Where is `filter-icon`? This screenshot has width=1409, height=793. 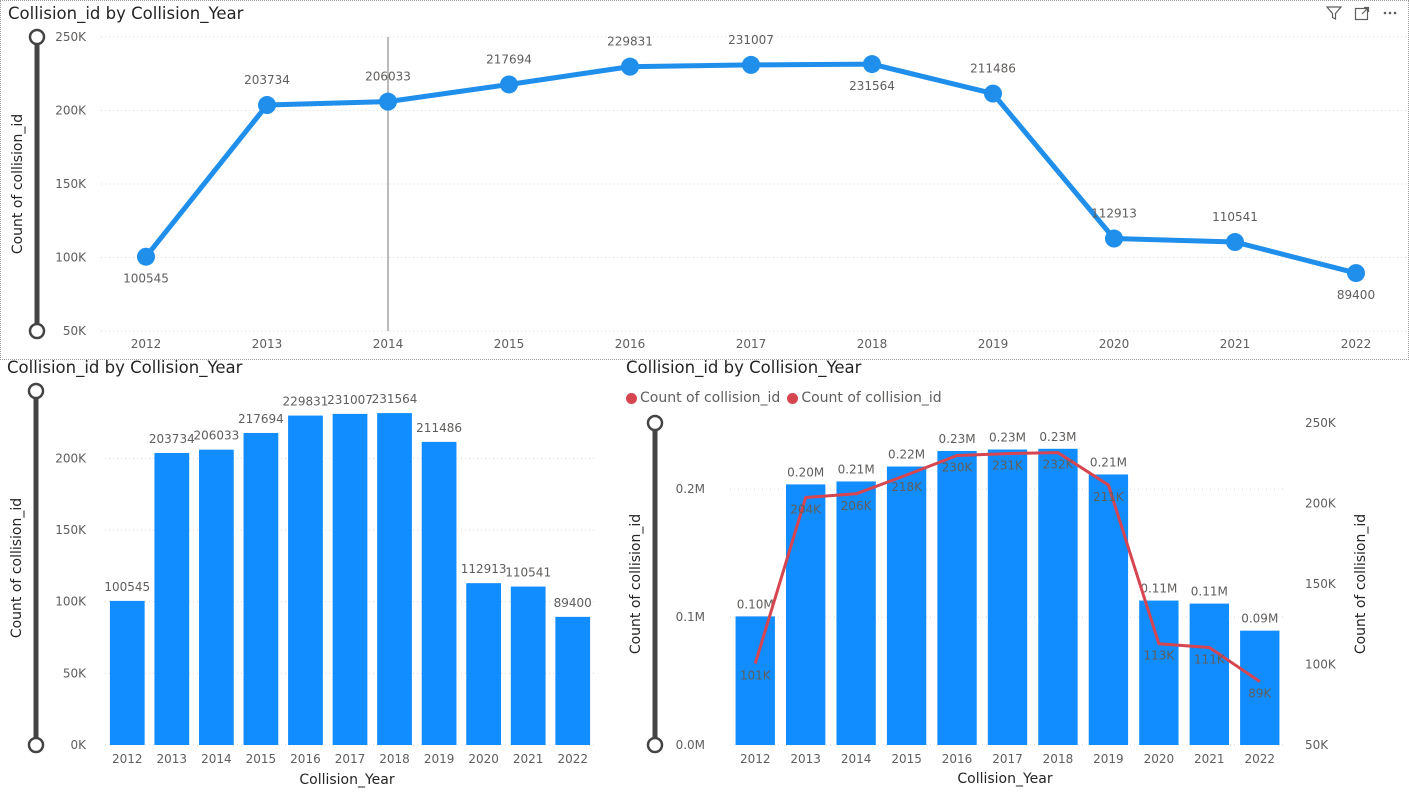 filter-icon is located at coordinates (1334, 15).